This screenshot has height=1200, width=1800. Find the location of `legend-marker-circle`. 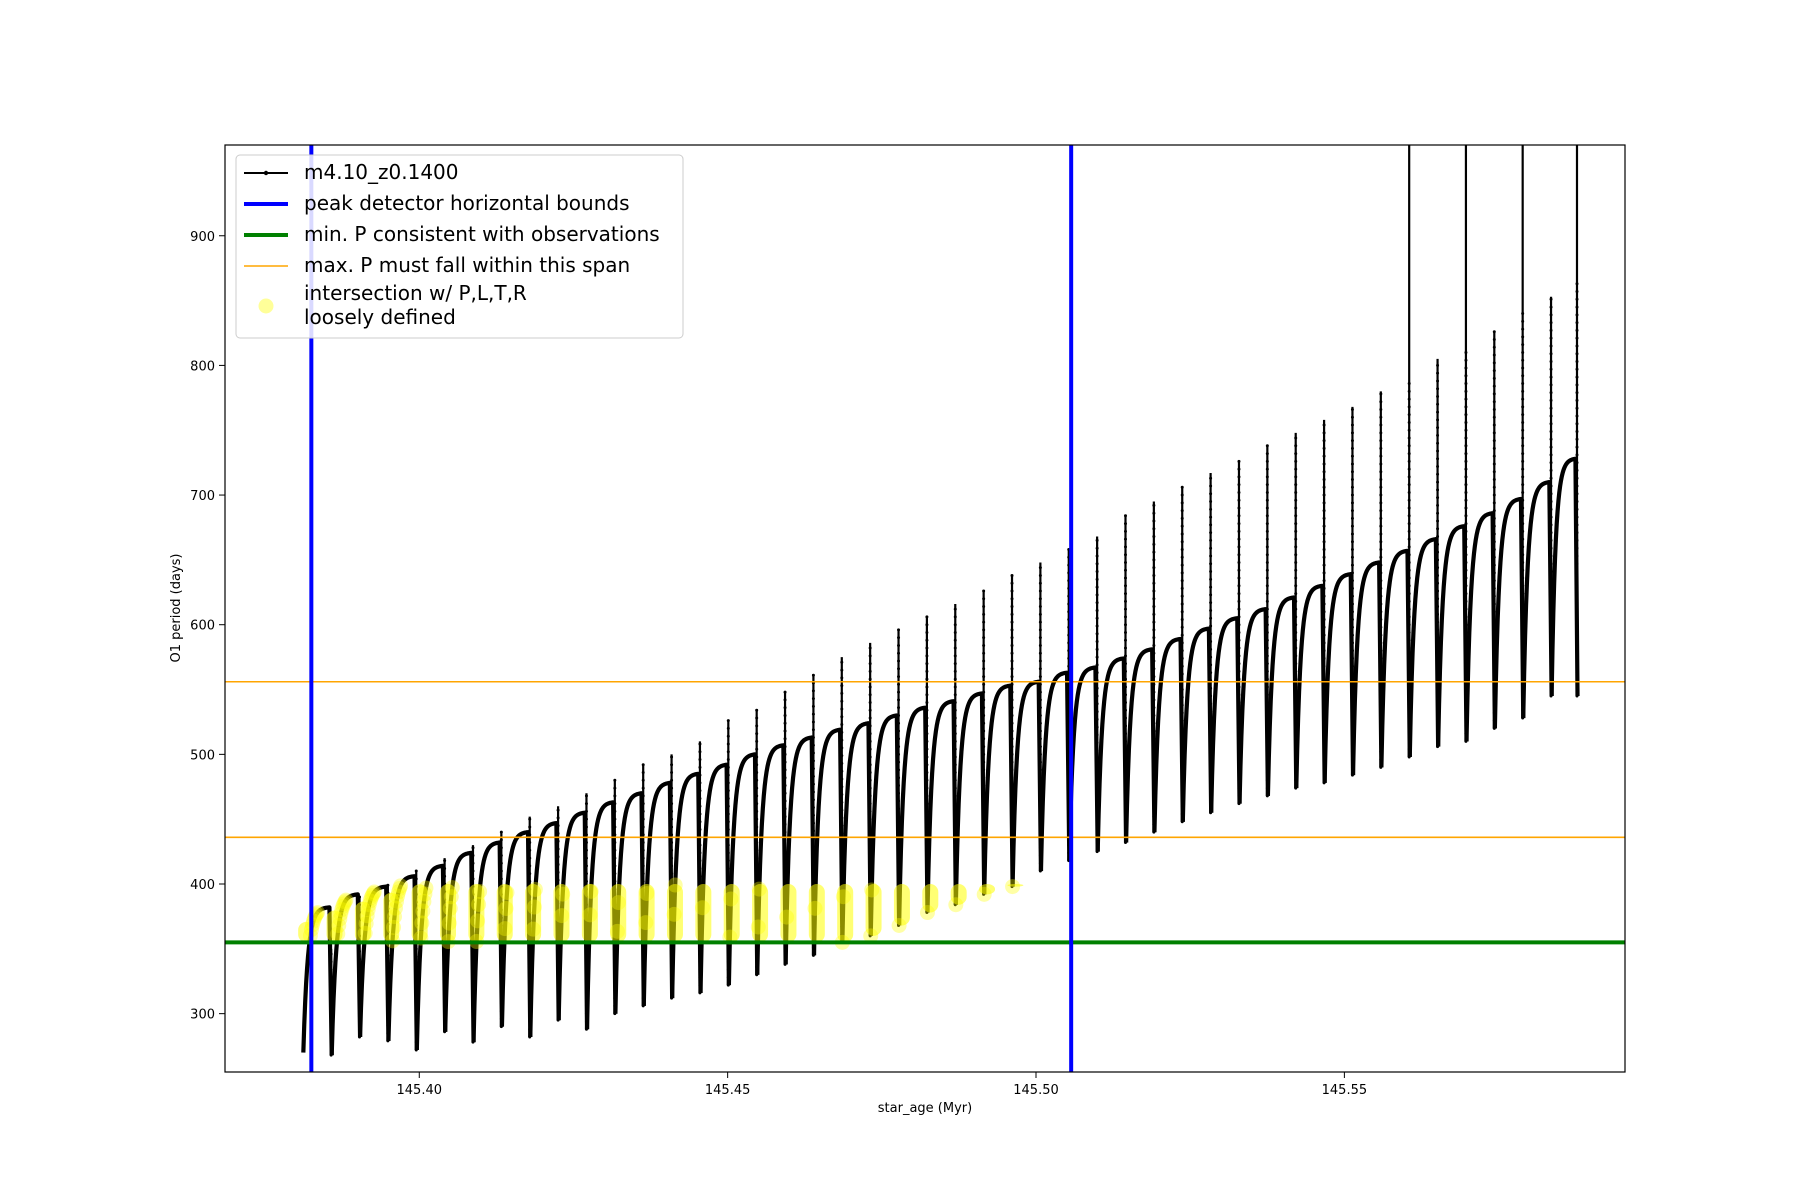

legend-marker-circle is located at coordinates (266, 306).